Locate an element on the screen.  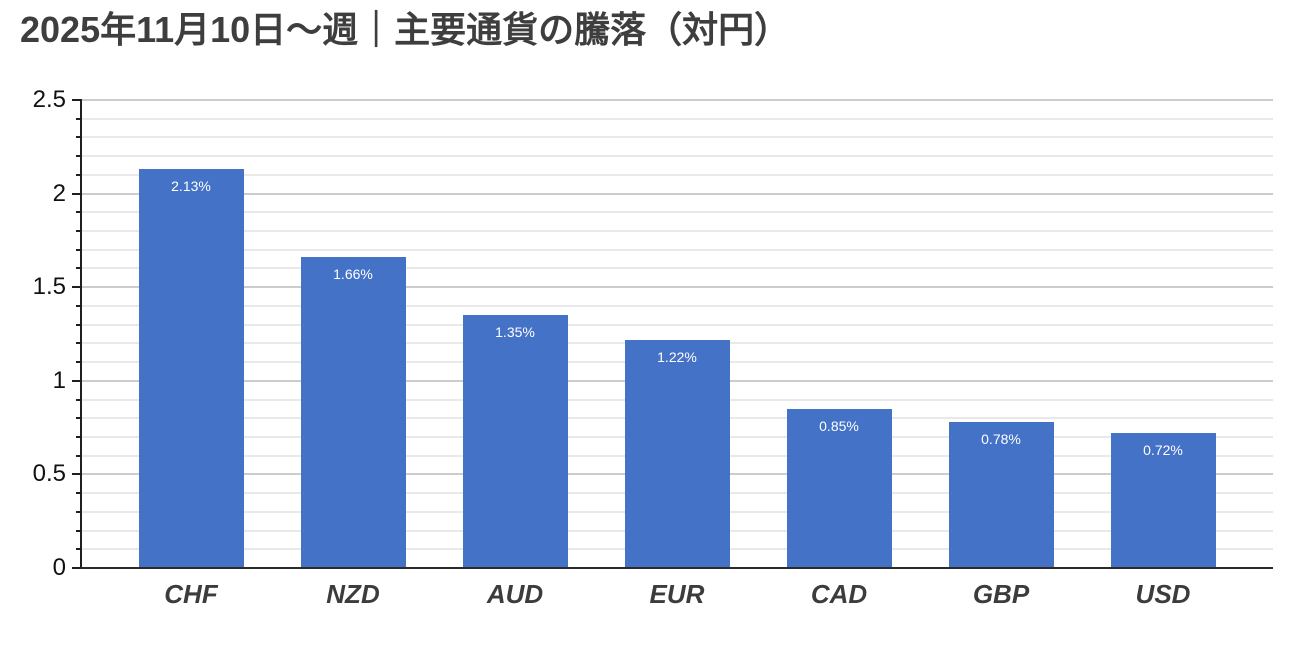
y-tick-label: 1.5 is located at coordinates (49, 287).